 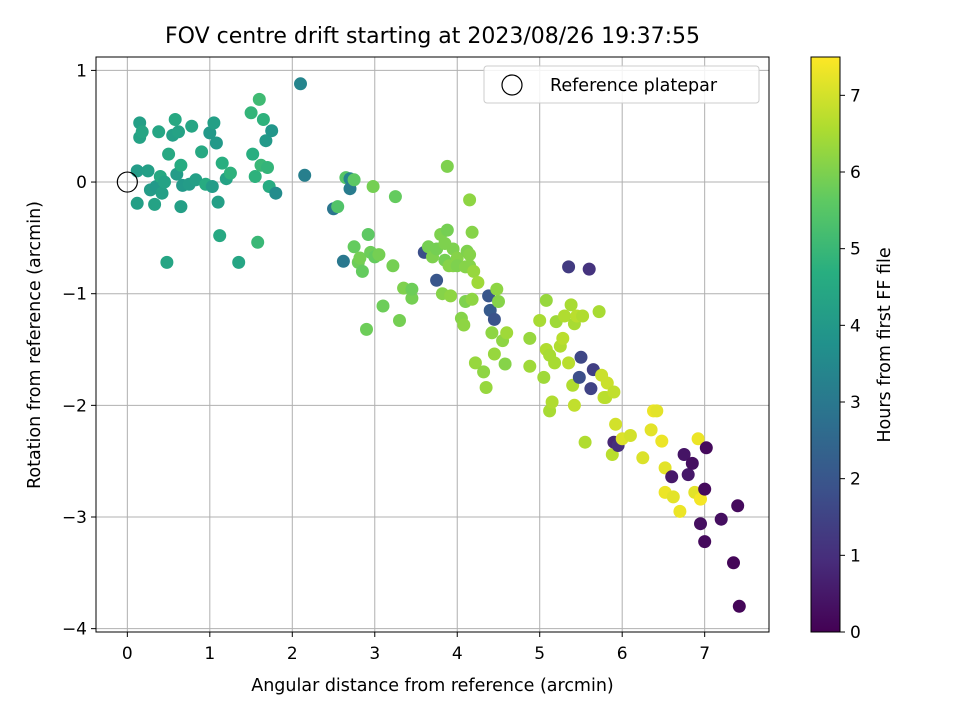 What do you see at coordinates (79, 350) in the screenshot?
I see `y-axis-ticks: −4 −3 −2 −1 0 1` at bounding box center [79, 350].